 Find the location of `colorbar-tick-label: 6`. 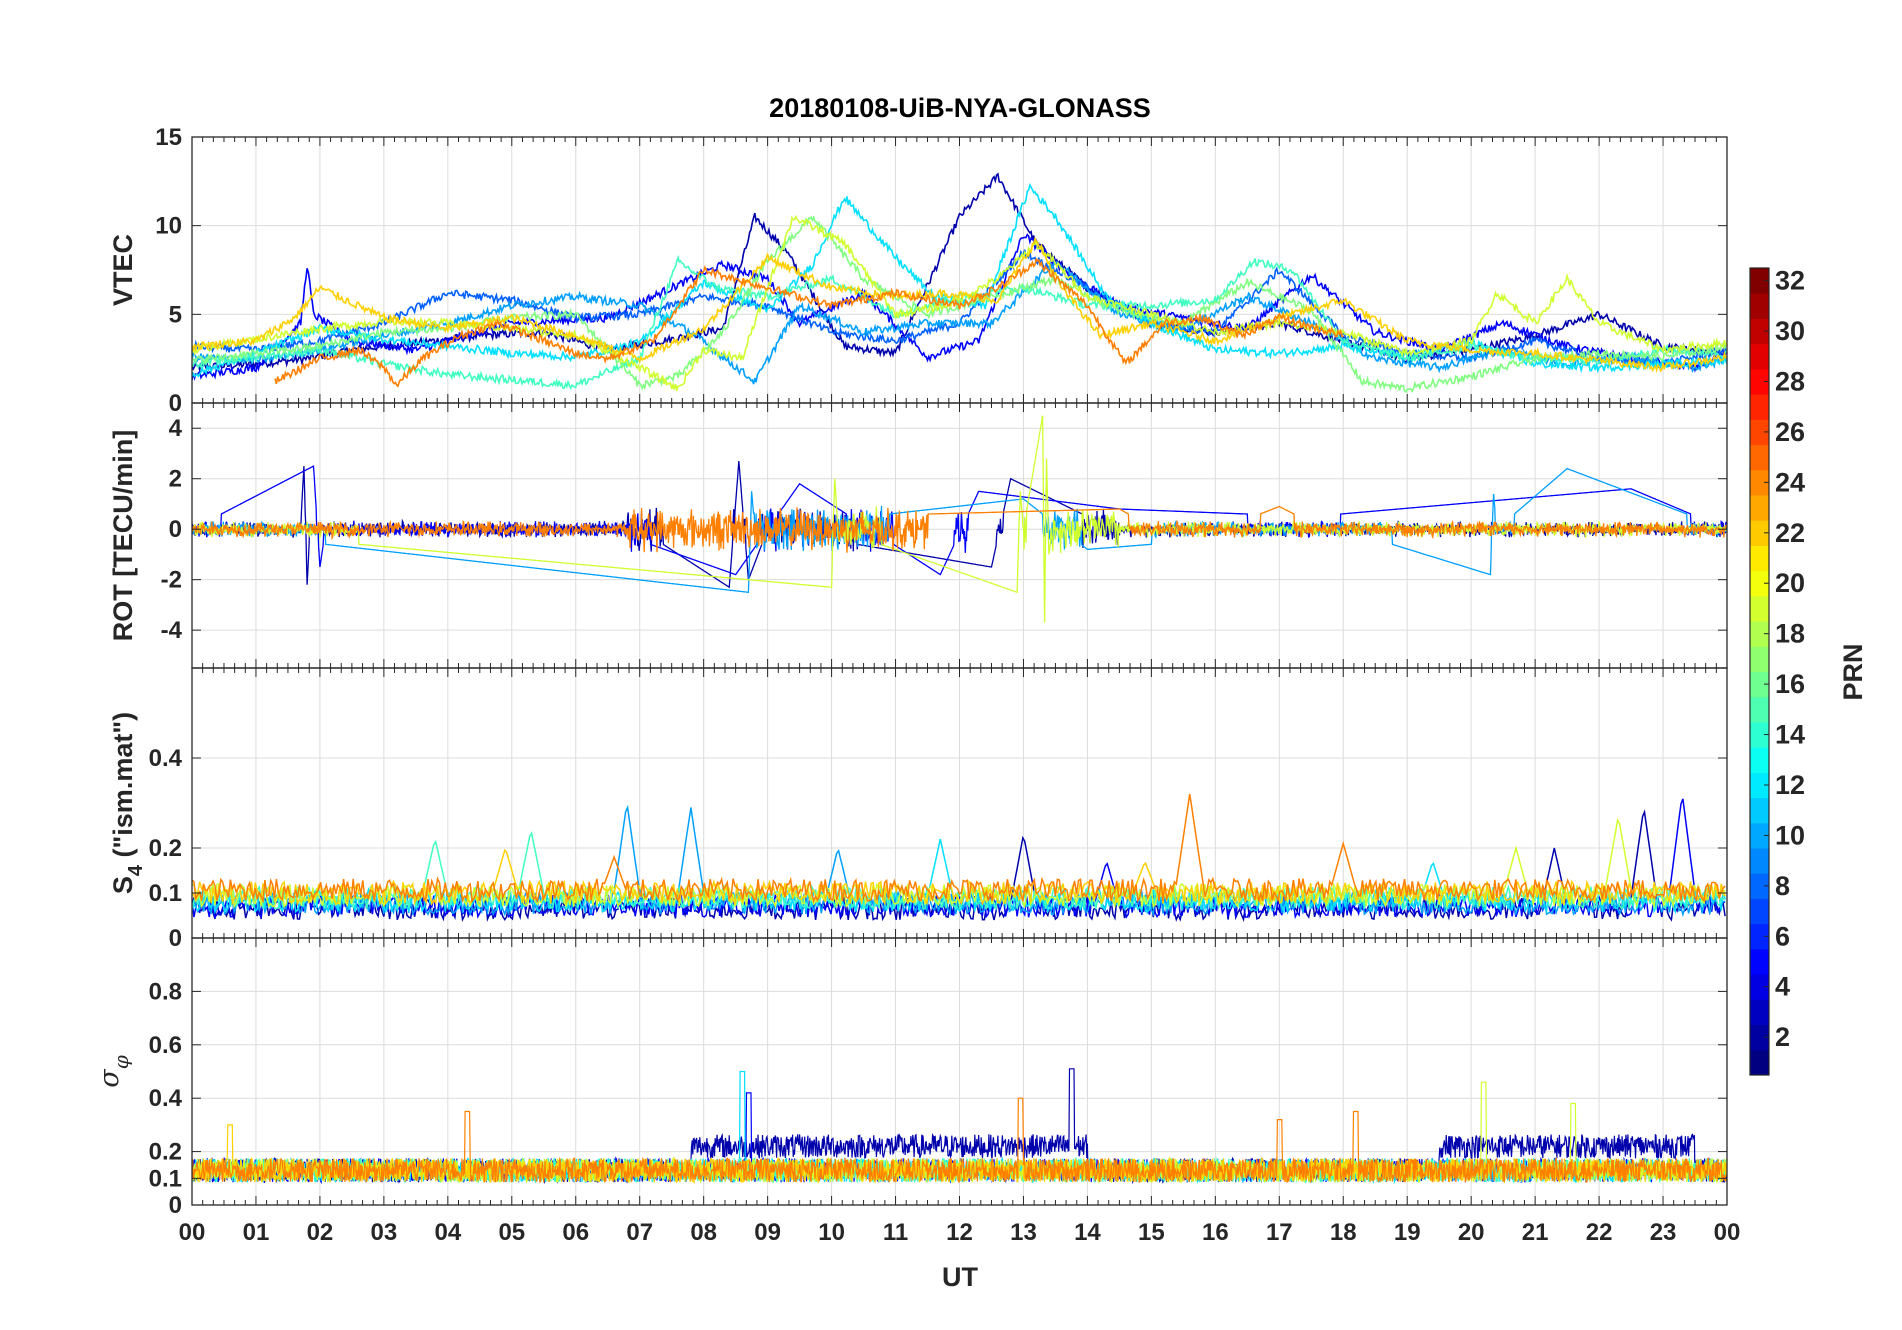

colorbar-tick-label: 6 is located at coordinates (1782, 936).